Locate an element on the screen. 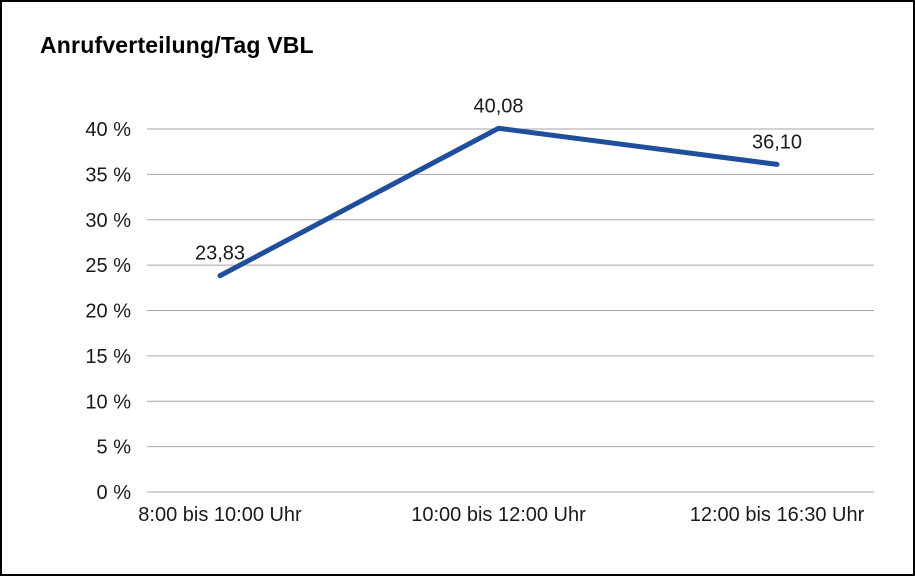 The width and height of the screenshot is (915, 576). y-axis-labels-group: 0 % 5 % 10 % 15 % 20 % 25 % 30 % 35 % 40 % is located at coordinates (108, 311).